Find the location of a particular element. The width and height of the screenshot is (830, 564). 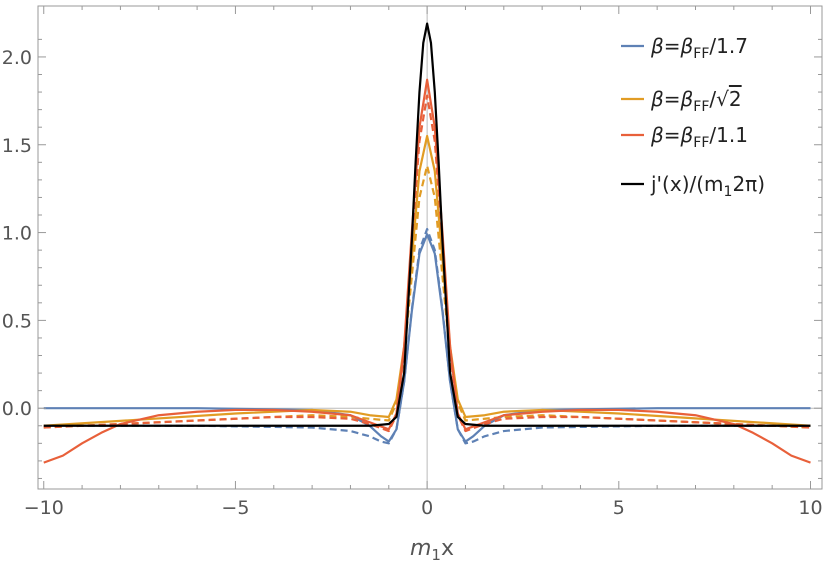

legend-label-2: β=βFF/√2 is located at coordinates (696, 101).